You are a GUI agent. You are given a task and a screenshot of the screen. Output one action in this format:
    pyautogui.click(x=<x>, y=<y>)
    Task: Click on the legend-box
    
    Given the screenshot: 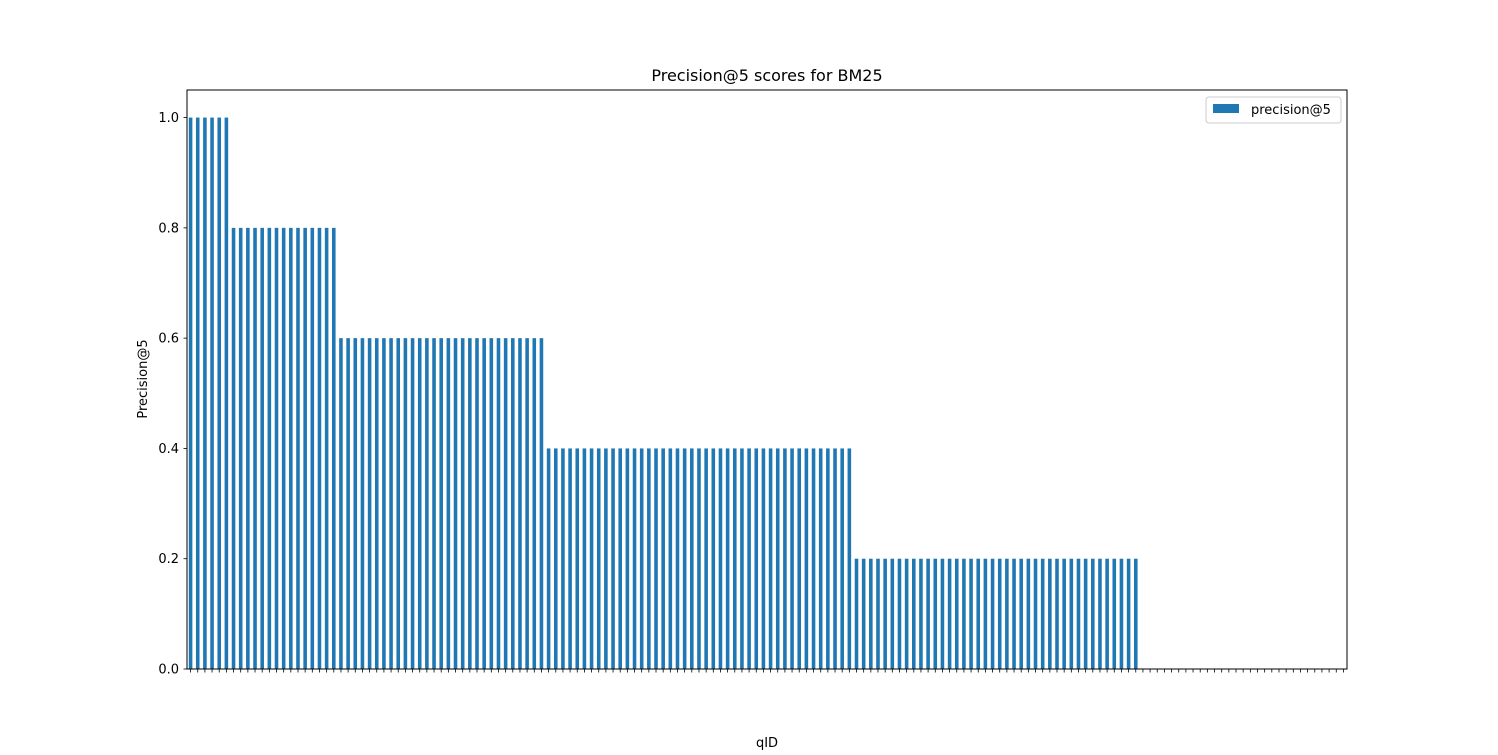 What is the action you would take?
    pyautogui.click(x=1273, y=110)
    